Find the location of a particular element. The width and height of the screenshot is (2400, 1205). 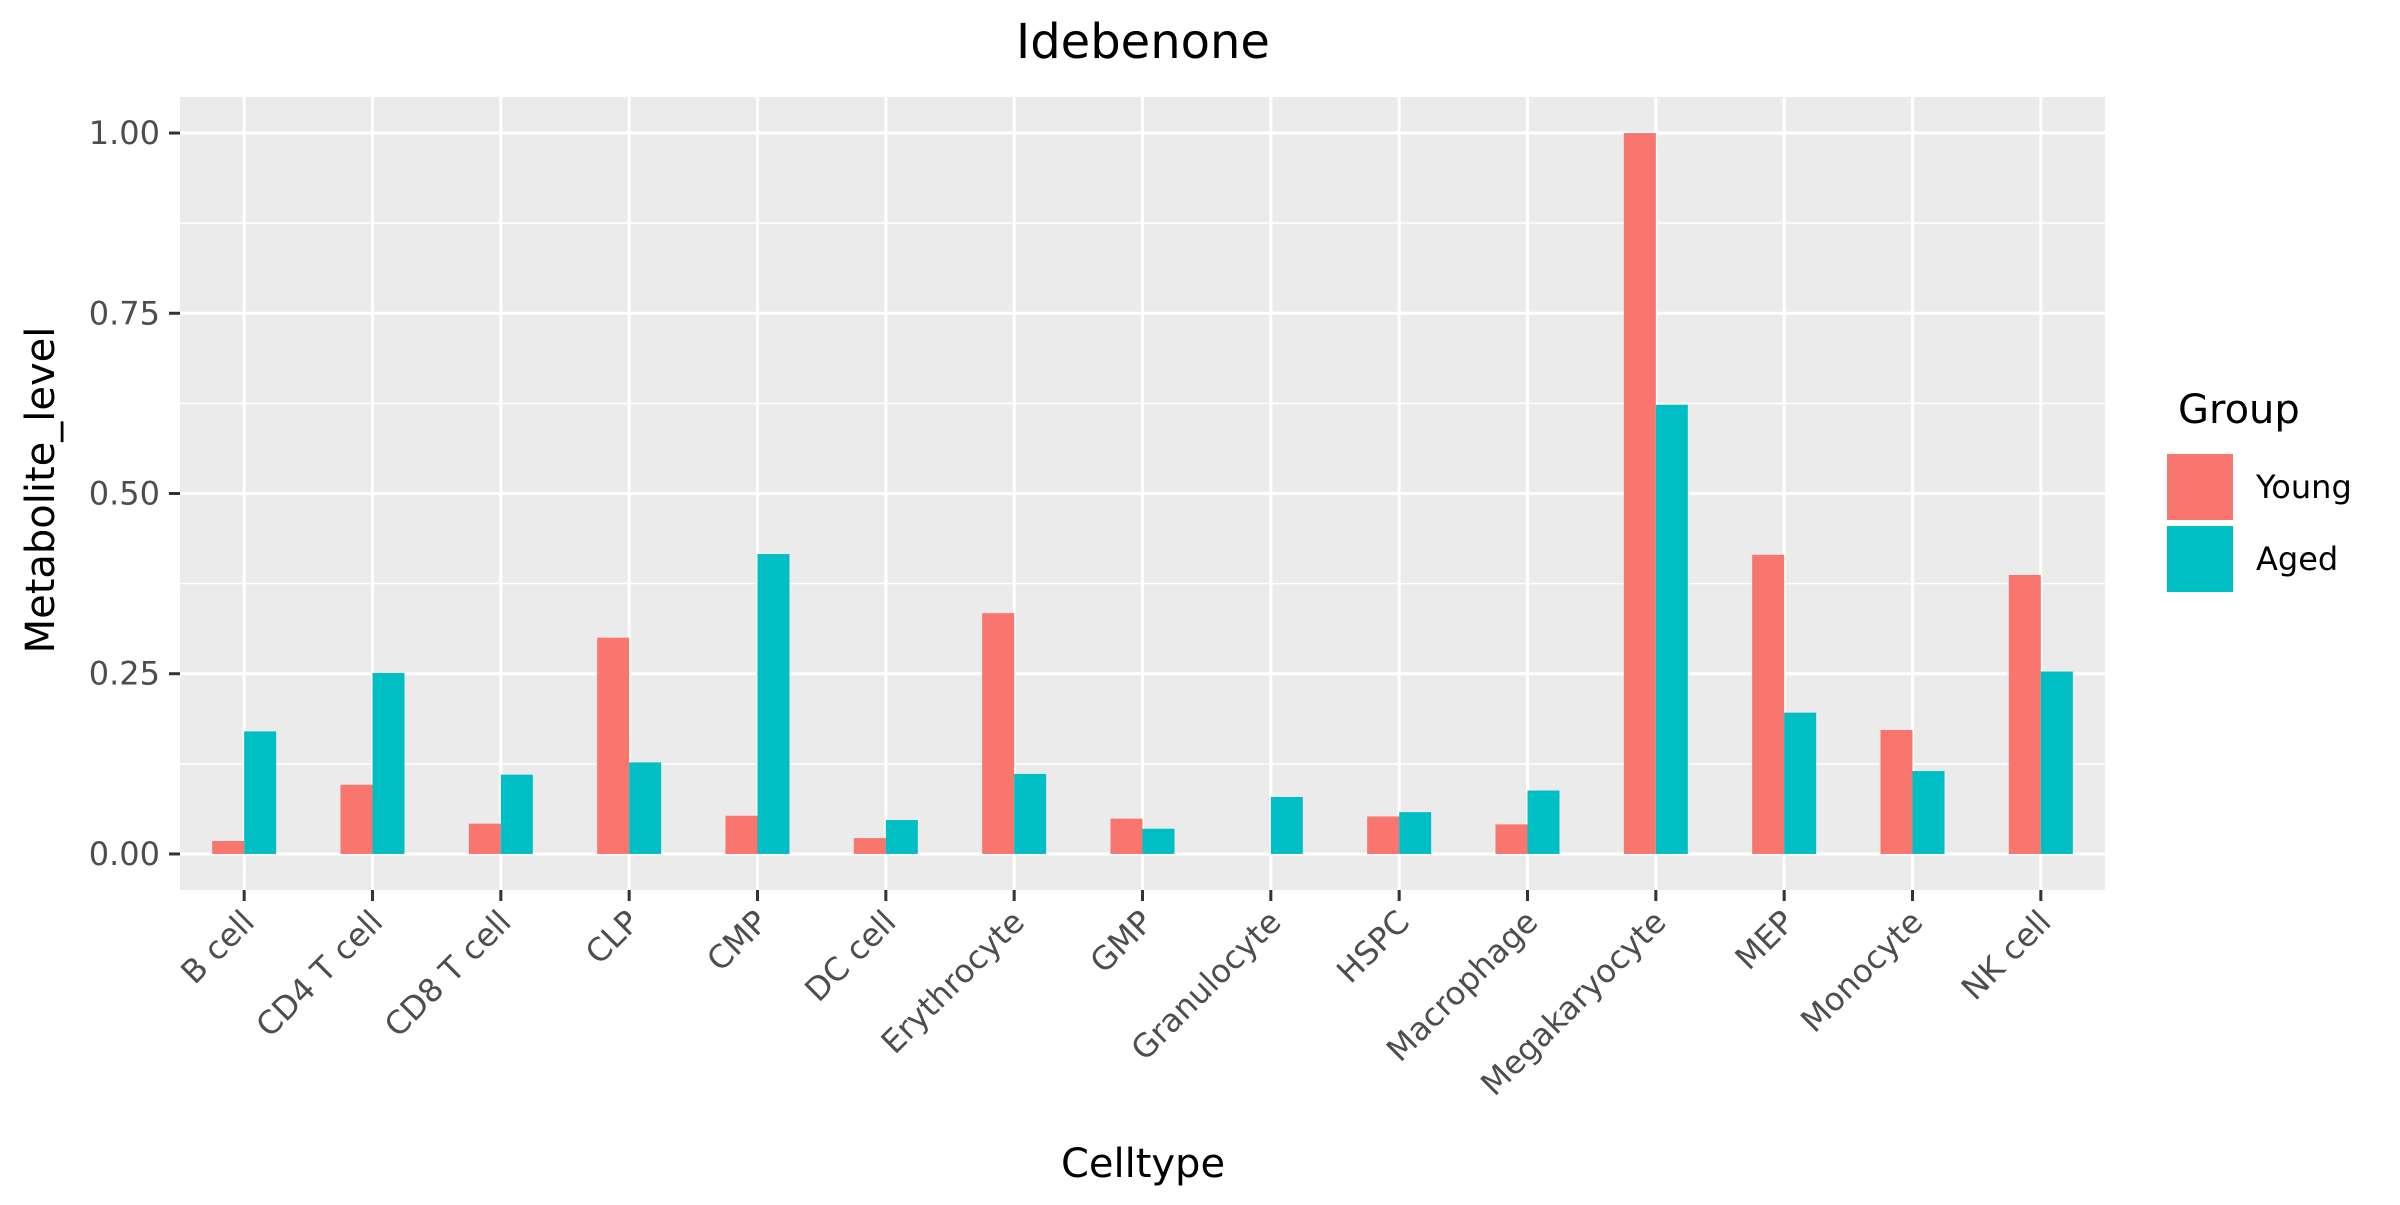

bar-aged-b-cell is located at coordinates (260, 792).